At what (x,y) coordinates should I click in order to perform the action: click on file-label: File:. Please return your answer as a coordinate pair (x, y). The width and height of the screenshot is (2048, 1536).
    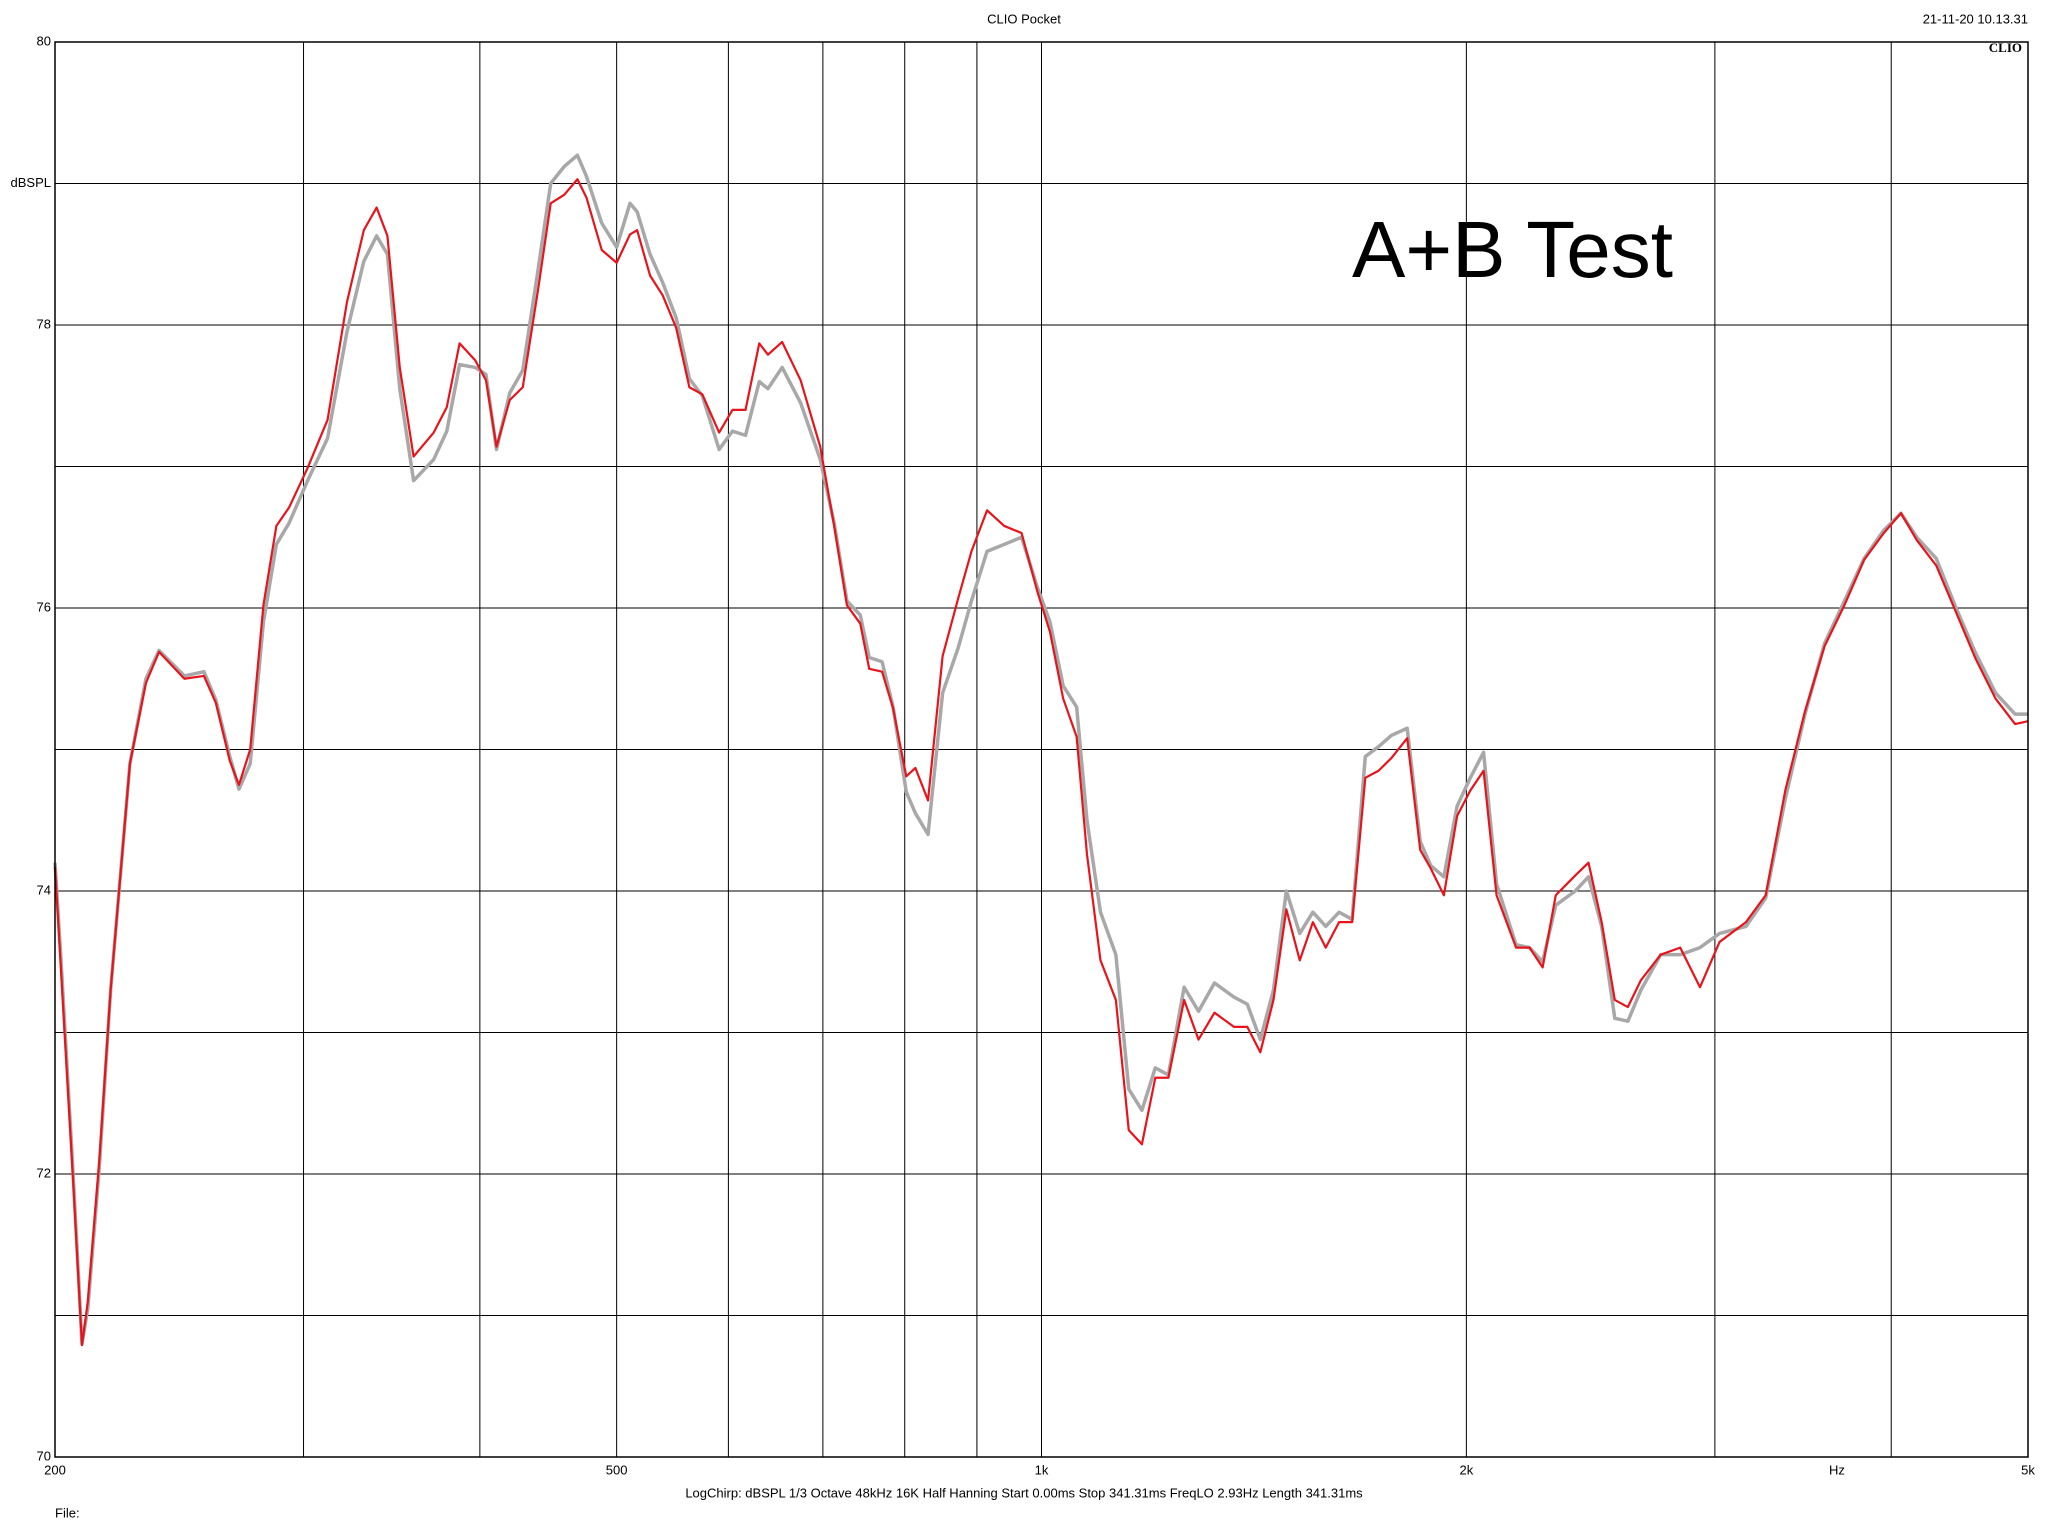
    Looking at the image, I should click on (67, 1512).